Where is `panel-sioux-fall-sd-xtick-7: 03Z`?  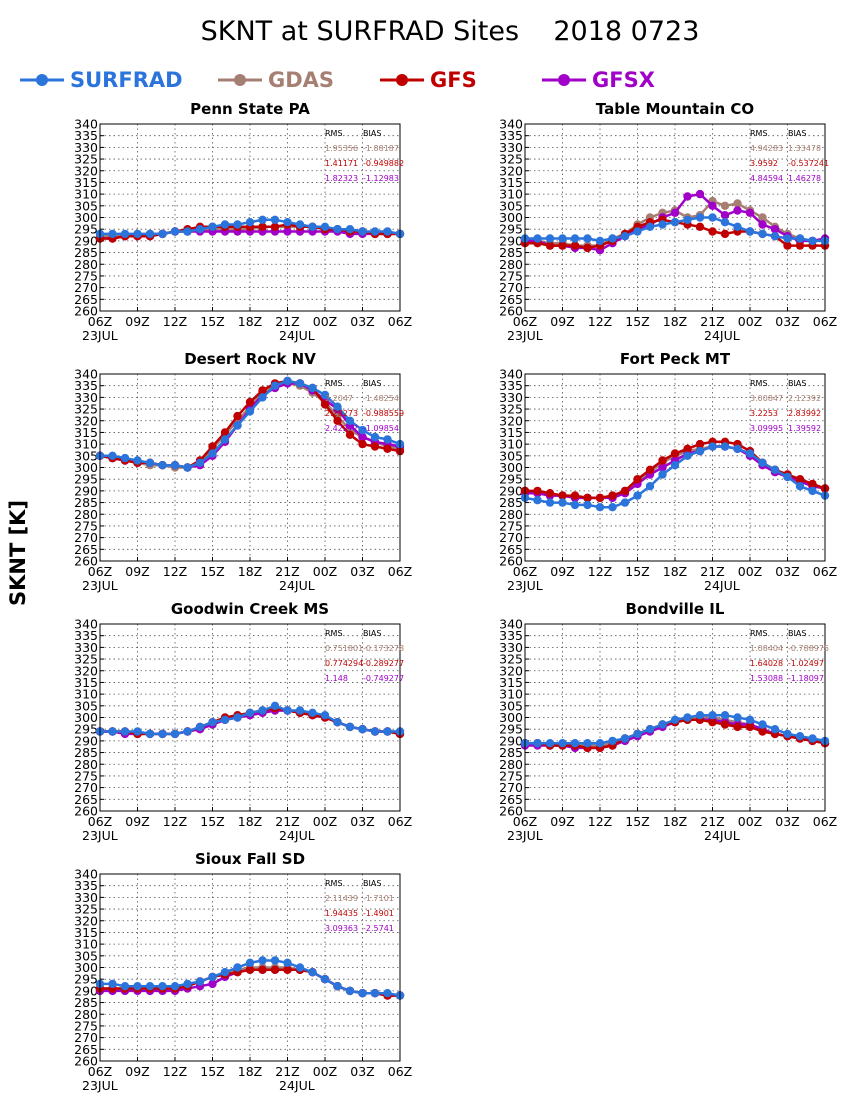
panel-sioux-fall-sd-xtick-7: 03Z is located at coordinates (362, 1071).